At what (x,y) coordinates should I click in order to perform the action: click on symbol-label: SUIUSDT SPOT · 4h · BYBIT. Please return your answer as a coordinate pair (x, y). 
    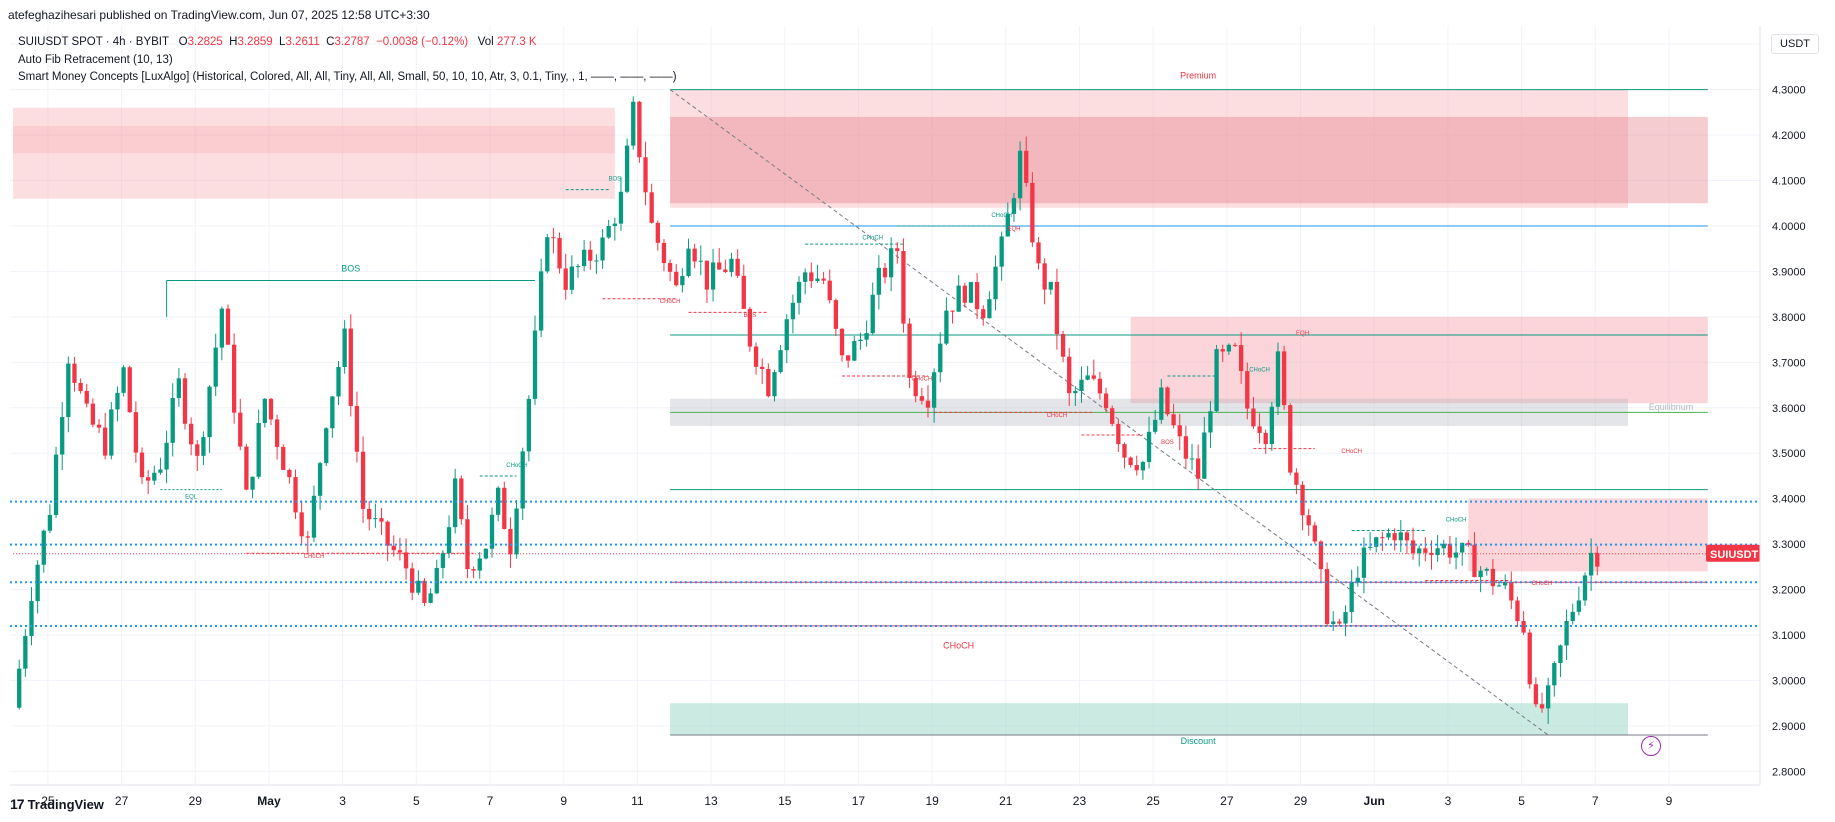
    Looking at the image, I should click on (94, 42).